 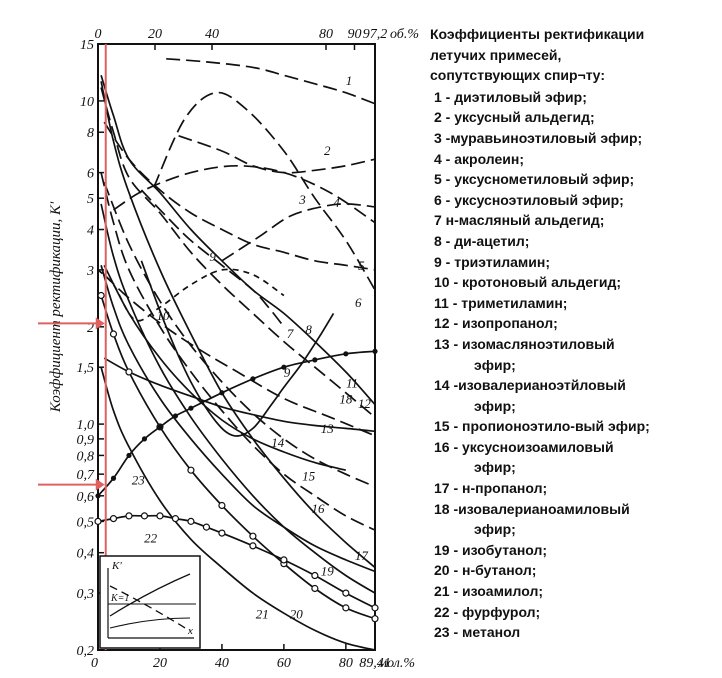 I want to click on legend-item: 21 - изоамилол;, so click(x=488, y=591).